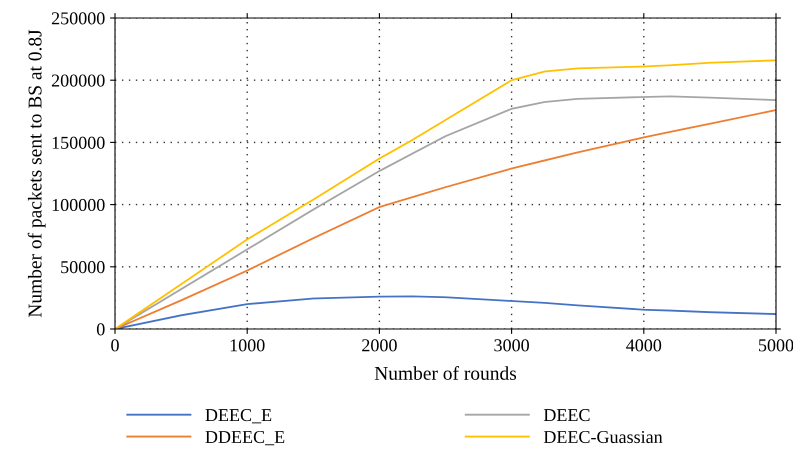  I want to click on x-tick-label: 5000, so click(775, 345).